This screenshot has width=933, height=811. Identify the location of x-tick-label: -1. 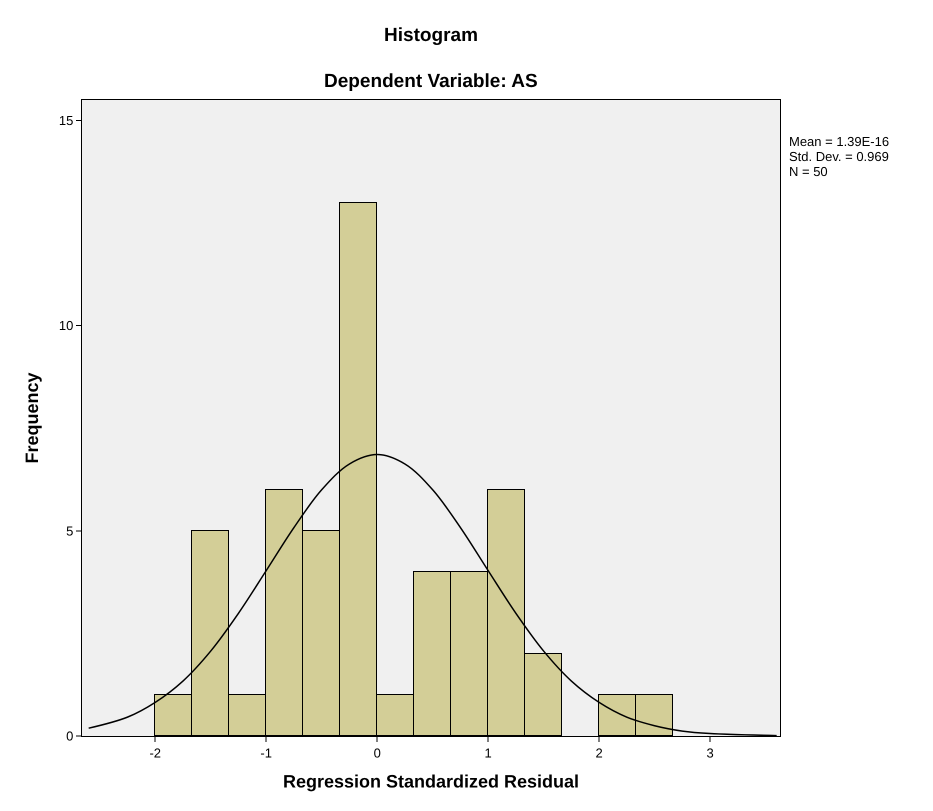
(266, 753).